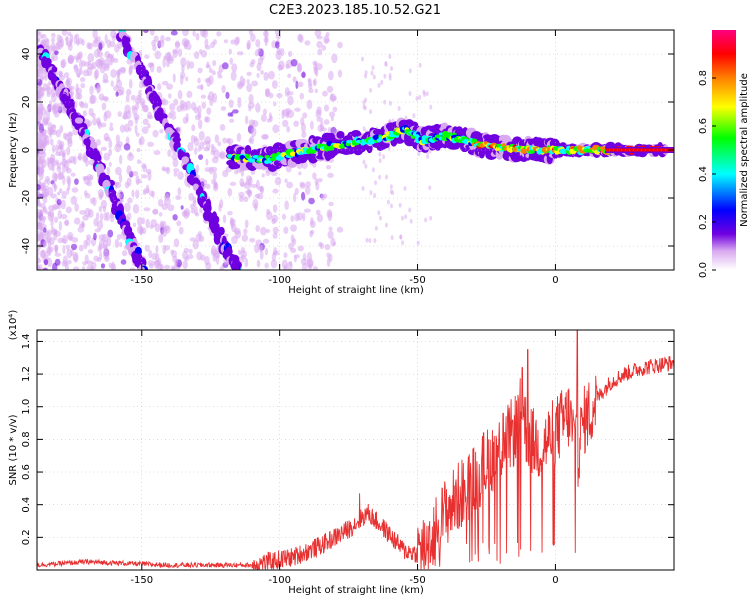 This screenshot has width=750, height=600. I want to click on heatmap-x-tick-label: 0, so click(555, 280).